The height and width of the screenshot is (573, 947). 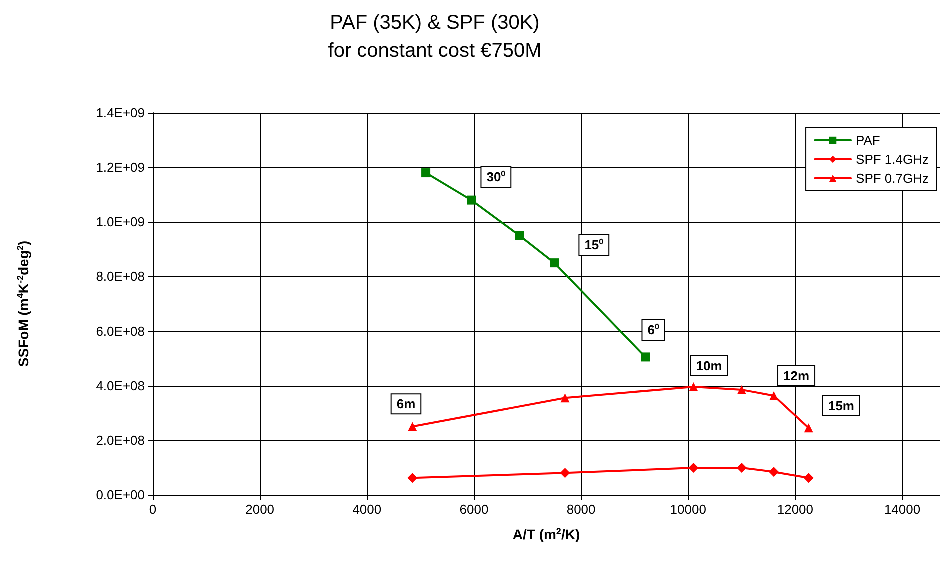 I want to click on annotation: 12m, so click(x=797, y=376).